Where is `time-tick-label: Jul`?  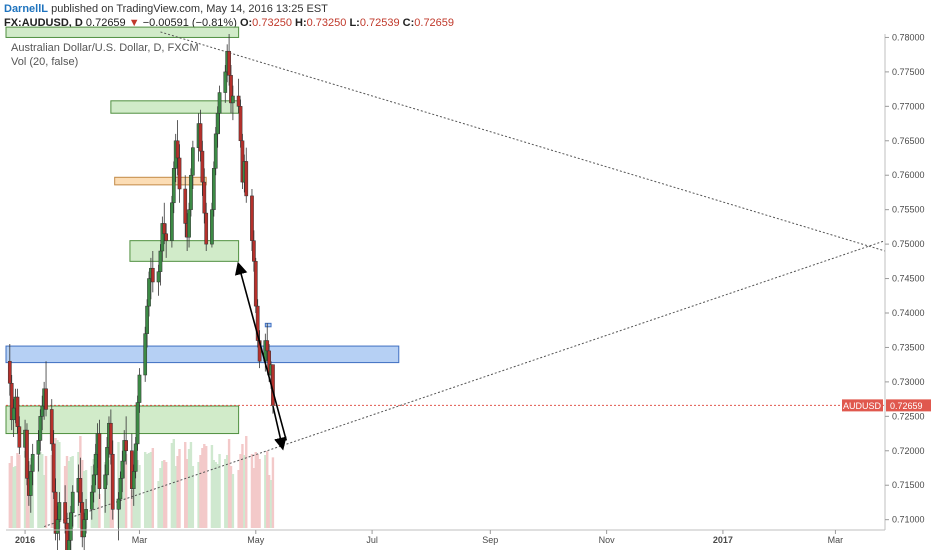
time-tick-label: Jul is located at coordinates (372, 540).